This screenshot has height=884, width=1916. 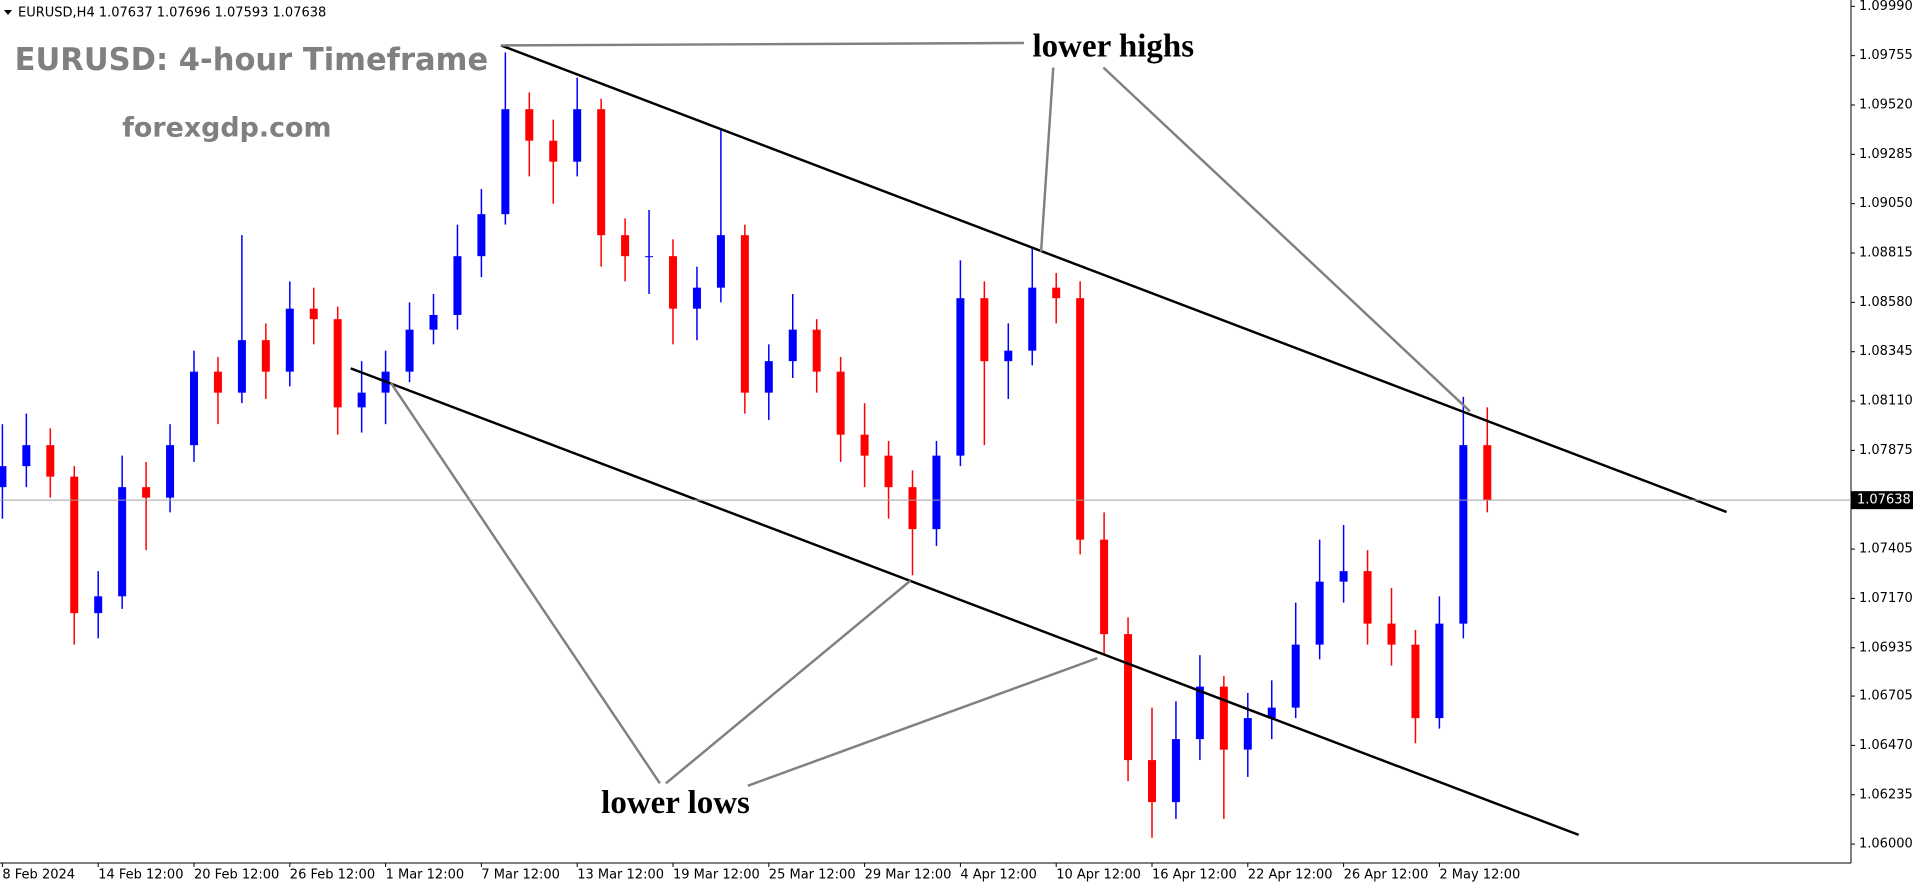 What do you see at coordinates (332, 875) in the screenshot?
I see `x-tick-label: 26 Feb 12:00` at bounding box center [332, 875].